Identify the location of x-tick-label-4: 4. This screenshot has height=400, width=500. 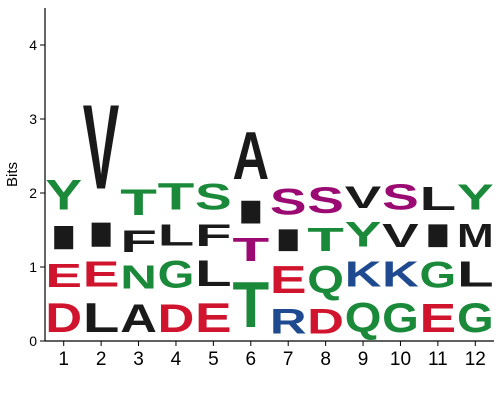
(176, 359).